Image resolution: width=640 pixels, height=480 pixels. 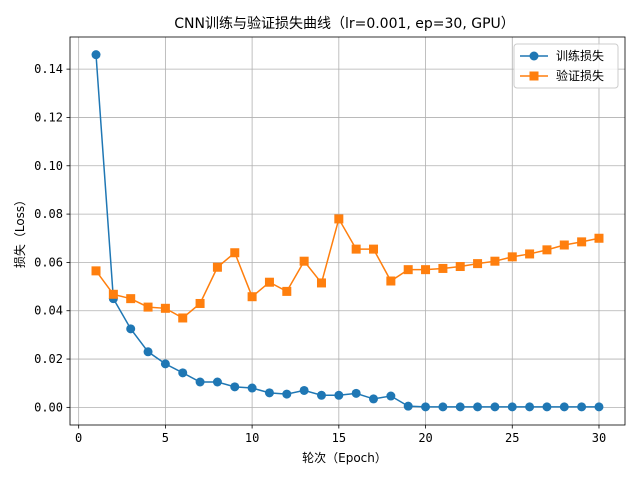 What do you see at coordinates (580, 75) in the screenshot?
I see `legend-label-val: 验证损失` at bounding box center [580, 75].